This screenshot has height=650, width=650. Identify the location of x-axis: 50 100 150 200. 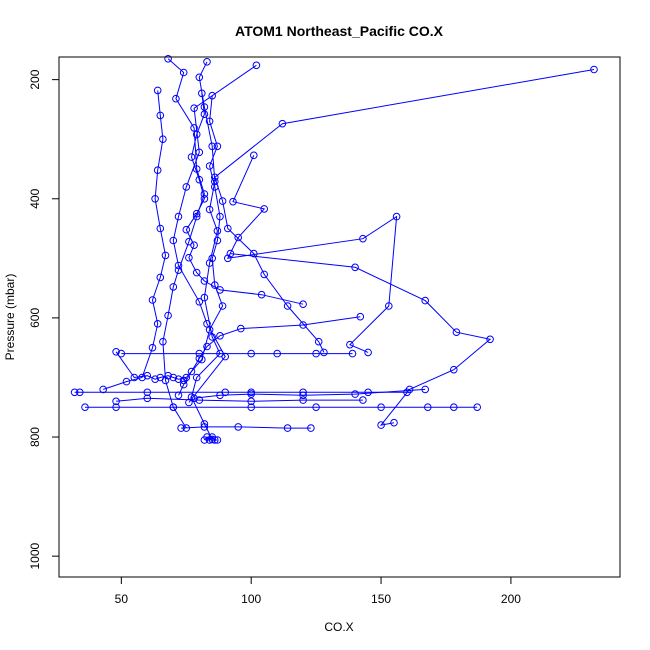
(318, 591).